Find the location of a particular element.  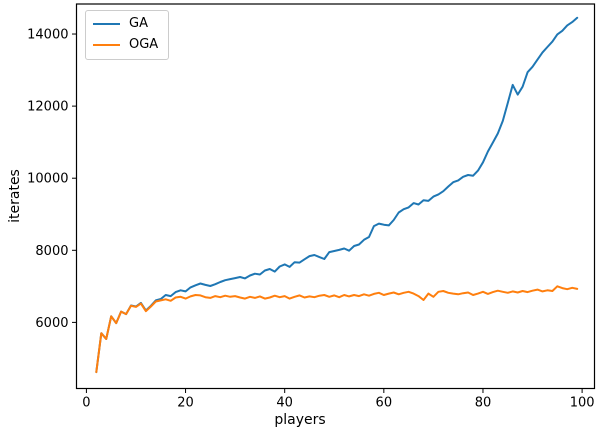

y-tick-label: 12000 is located at coordinates (47, 107).